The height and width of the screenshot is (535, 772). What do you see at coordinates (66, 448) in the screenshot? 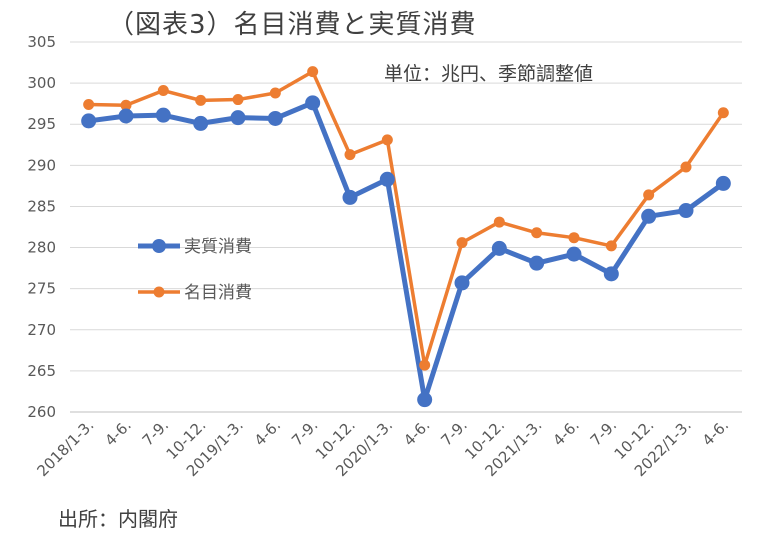
I see `x-tick-label: 2018/1-3.` at bounding box center [66, 448].